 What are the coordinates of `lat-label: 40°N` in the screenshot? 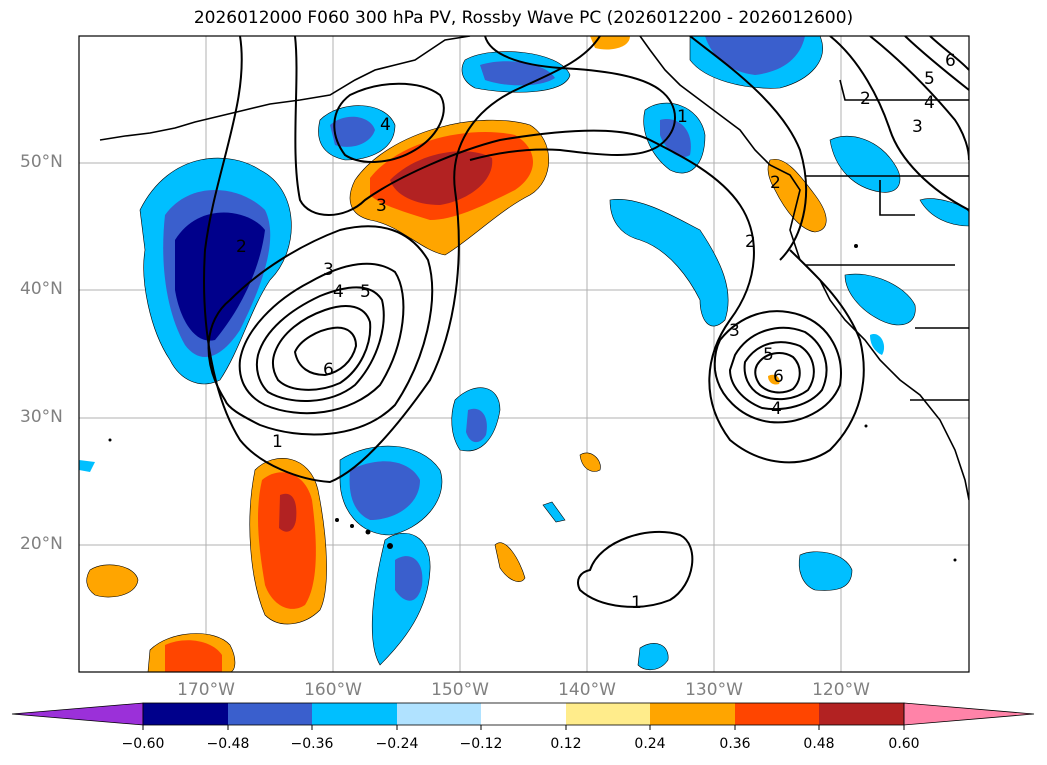 It's located at (41, 289).